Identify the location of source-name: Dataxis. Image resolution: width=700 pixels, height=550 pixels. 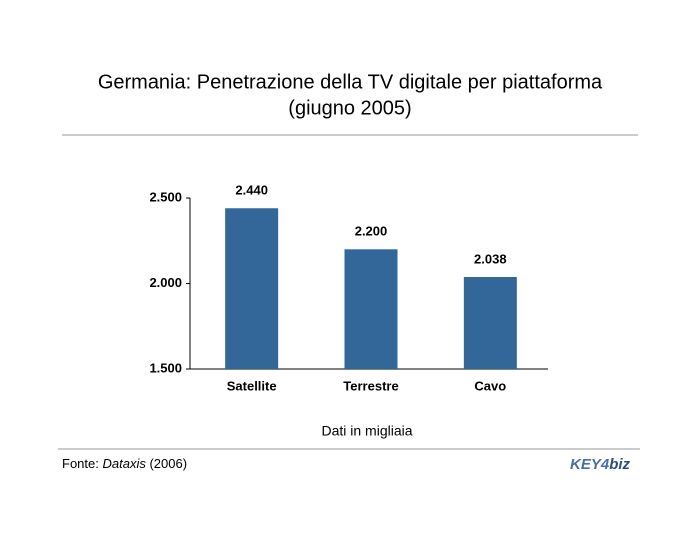
(124, 463).